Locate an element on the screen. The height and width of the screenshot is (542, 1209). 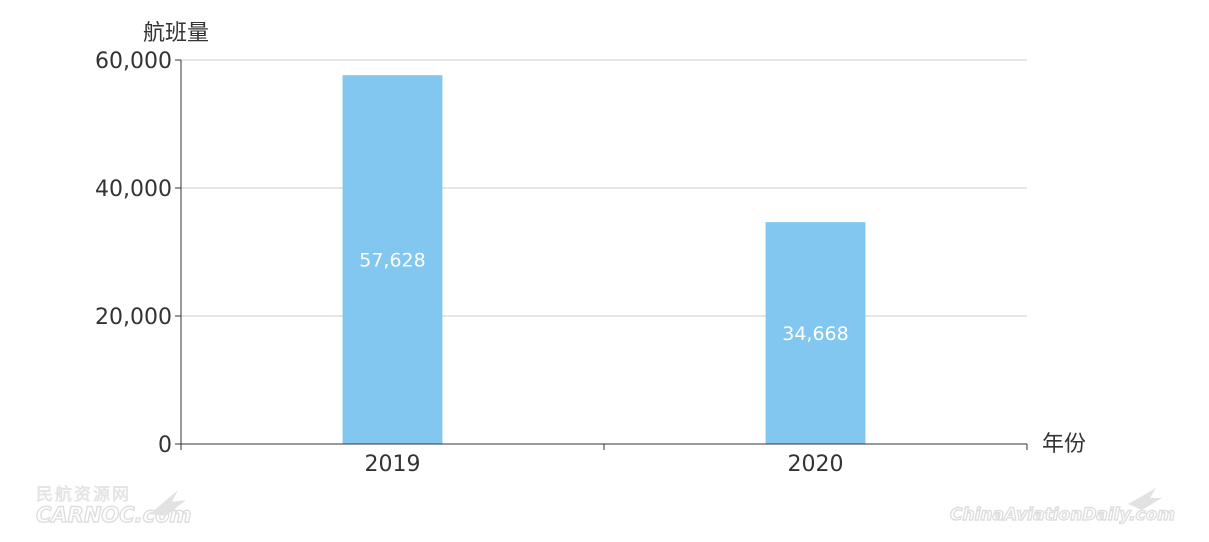
x-axis-title: 年份 is located at coordinates (1064, 444).